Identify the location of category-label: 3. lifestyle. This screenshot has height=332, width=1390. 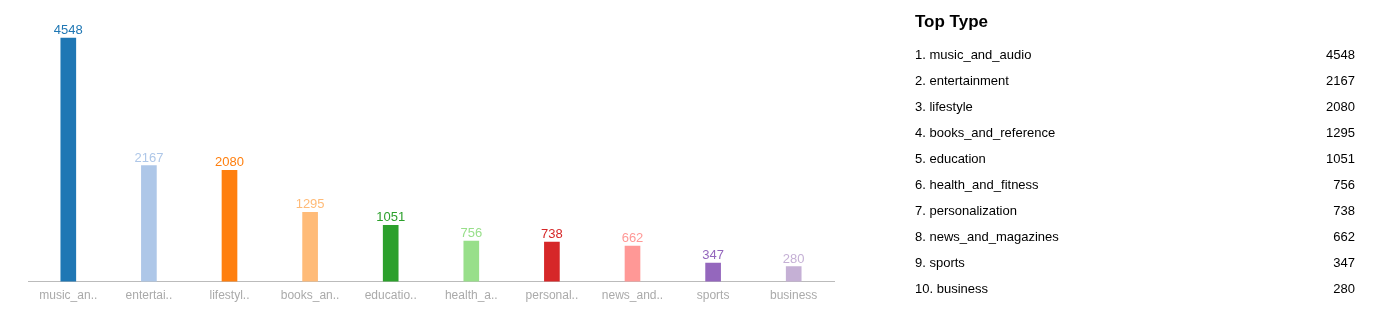
(944, 107).